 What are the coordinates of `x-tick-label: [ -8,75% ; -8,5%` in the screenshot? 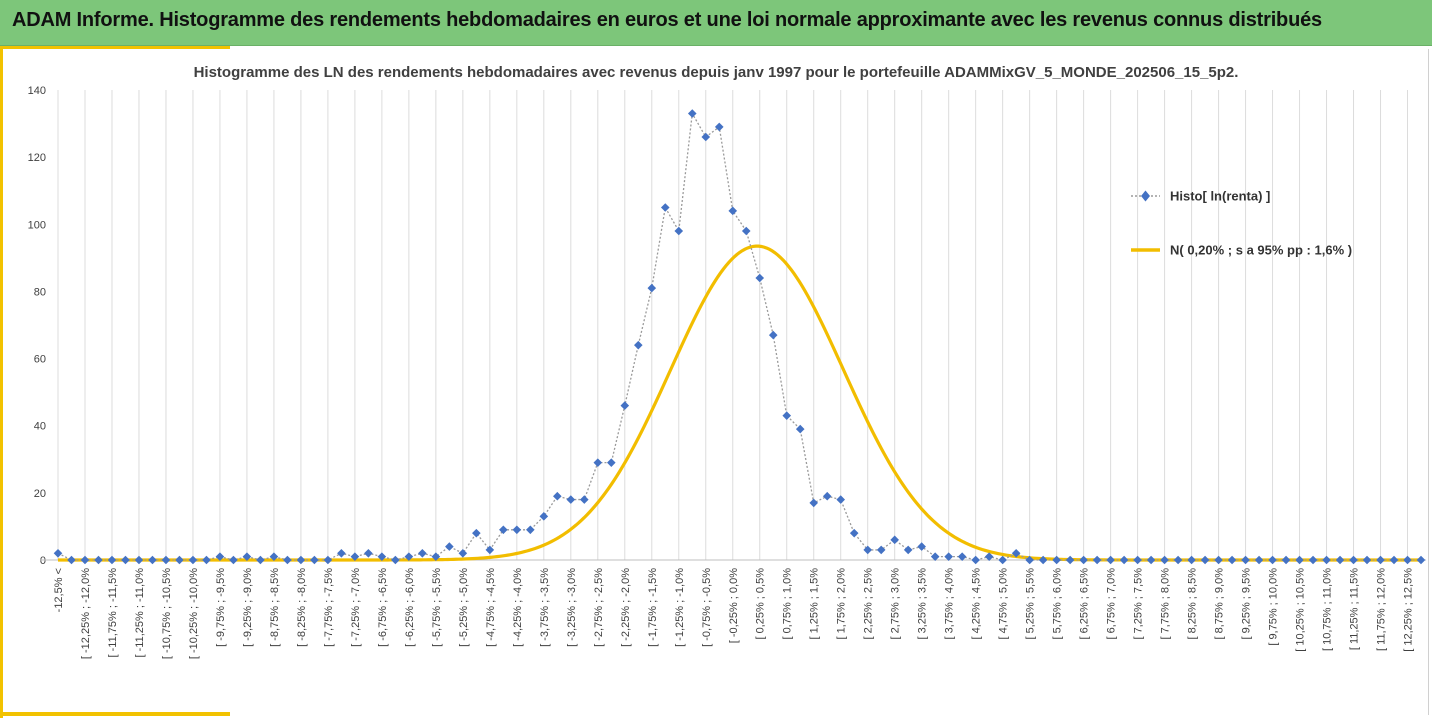 It's located at (275, 607).